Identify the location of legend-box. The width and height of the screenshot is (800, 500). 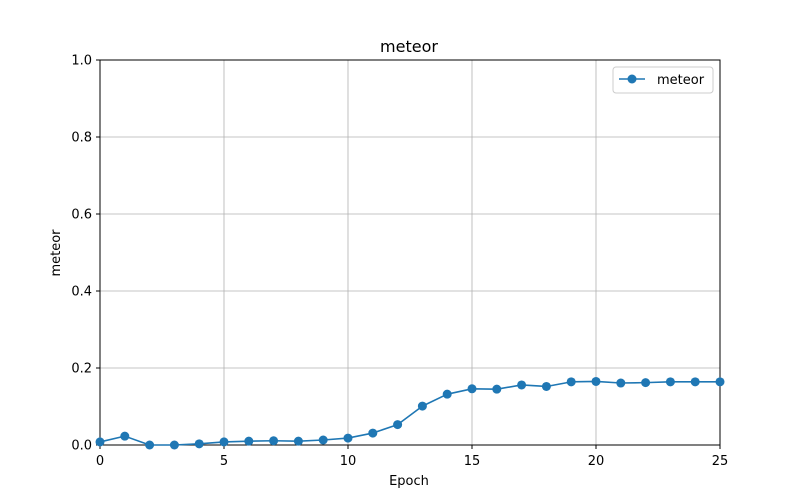
(663, 80).